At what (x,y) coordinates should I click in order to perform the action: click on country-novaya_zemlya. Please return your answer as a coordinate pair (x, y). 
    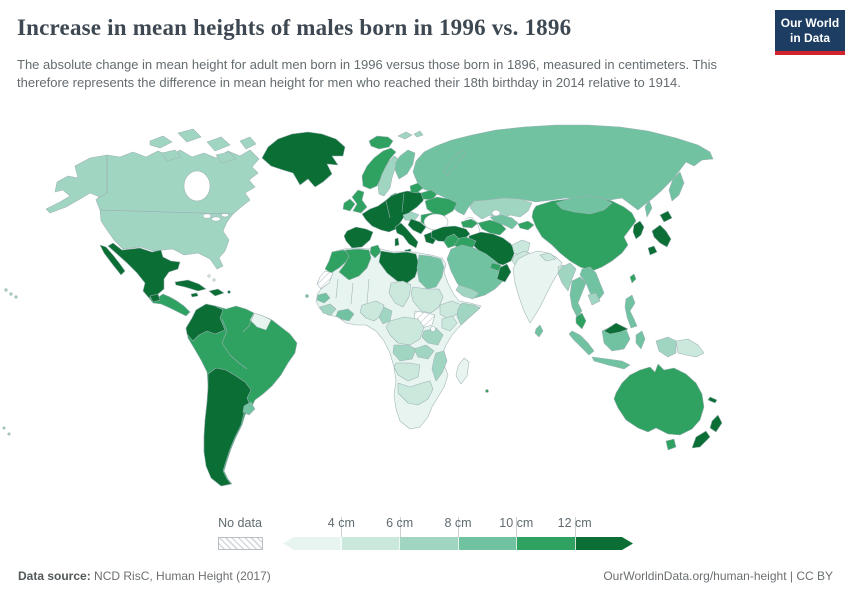
    Looking at the image, I should click on (455, 163).